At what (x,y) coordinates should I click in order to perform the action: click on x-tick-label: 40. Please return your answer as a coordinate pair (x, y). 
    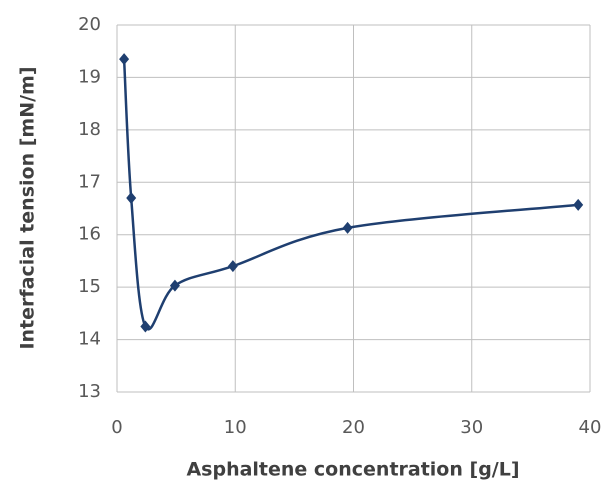
    Looking at the image, I should click on (590, 427).